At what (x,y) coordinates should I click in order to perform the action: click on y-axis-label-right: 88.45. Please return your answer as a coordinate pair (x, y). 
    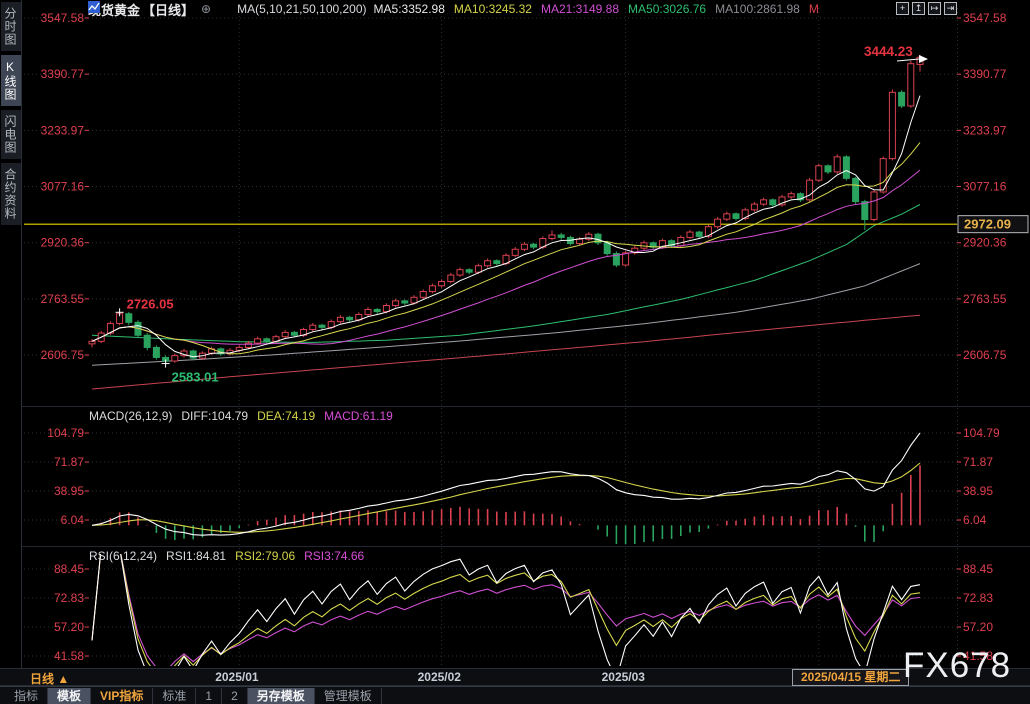
    Looking at the image, I should click on (978, 569).